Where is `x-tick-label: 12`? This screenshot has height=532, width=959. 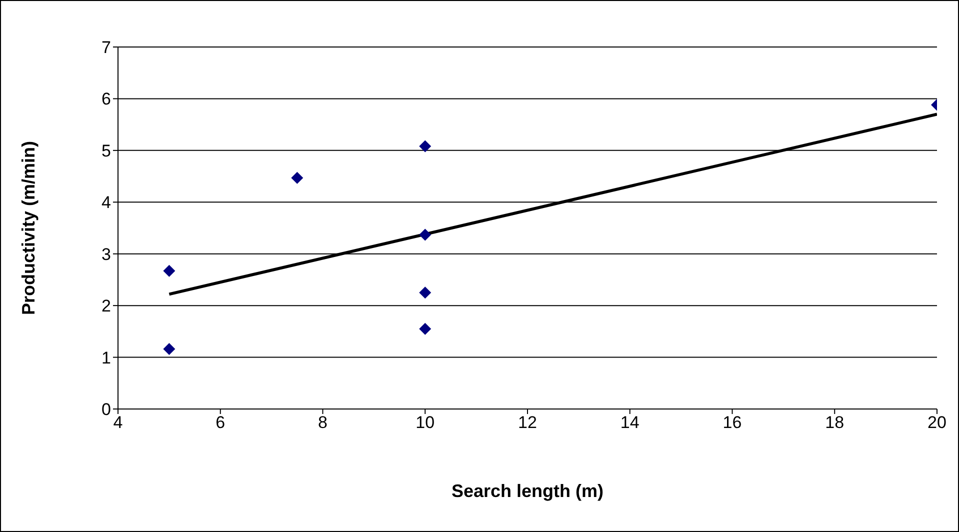
x-tick-label: 12 is located at coordinates (527, 422).